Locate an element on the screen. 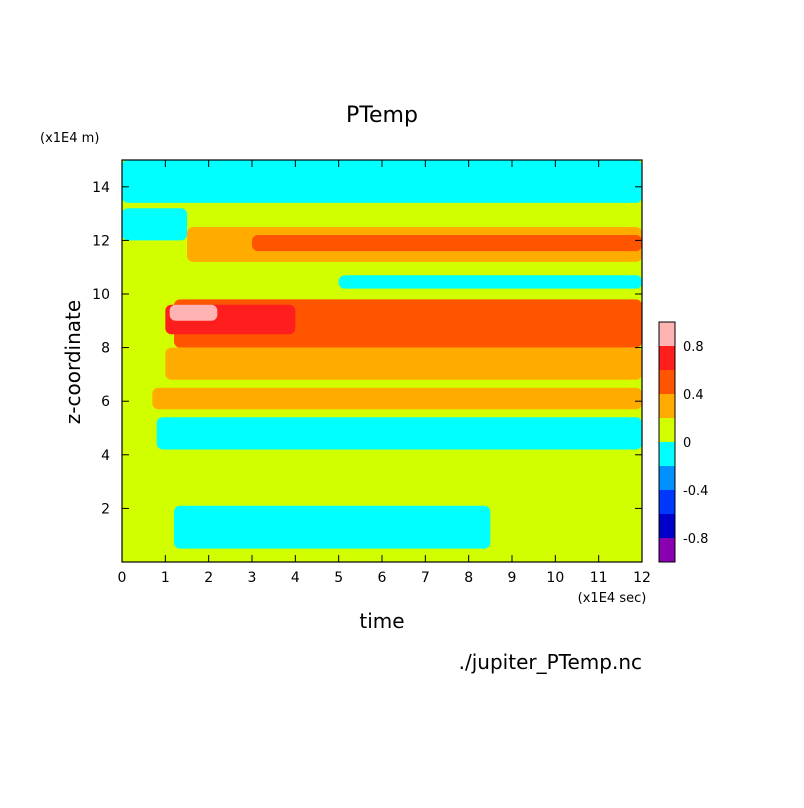 The image size is (804, 808). y-axis-label: z-coordinate is located at coordinates (73, 362).